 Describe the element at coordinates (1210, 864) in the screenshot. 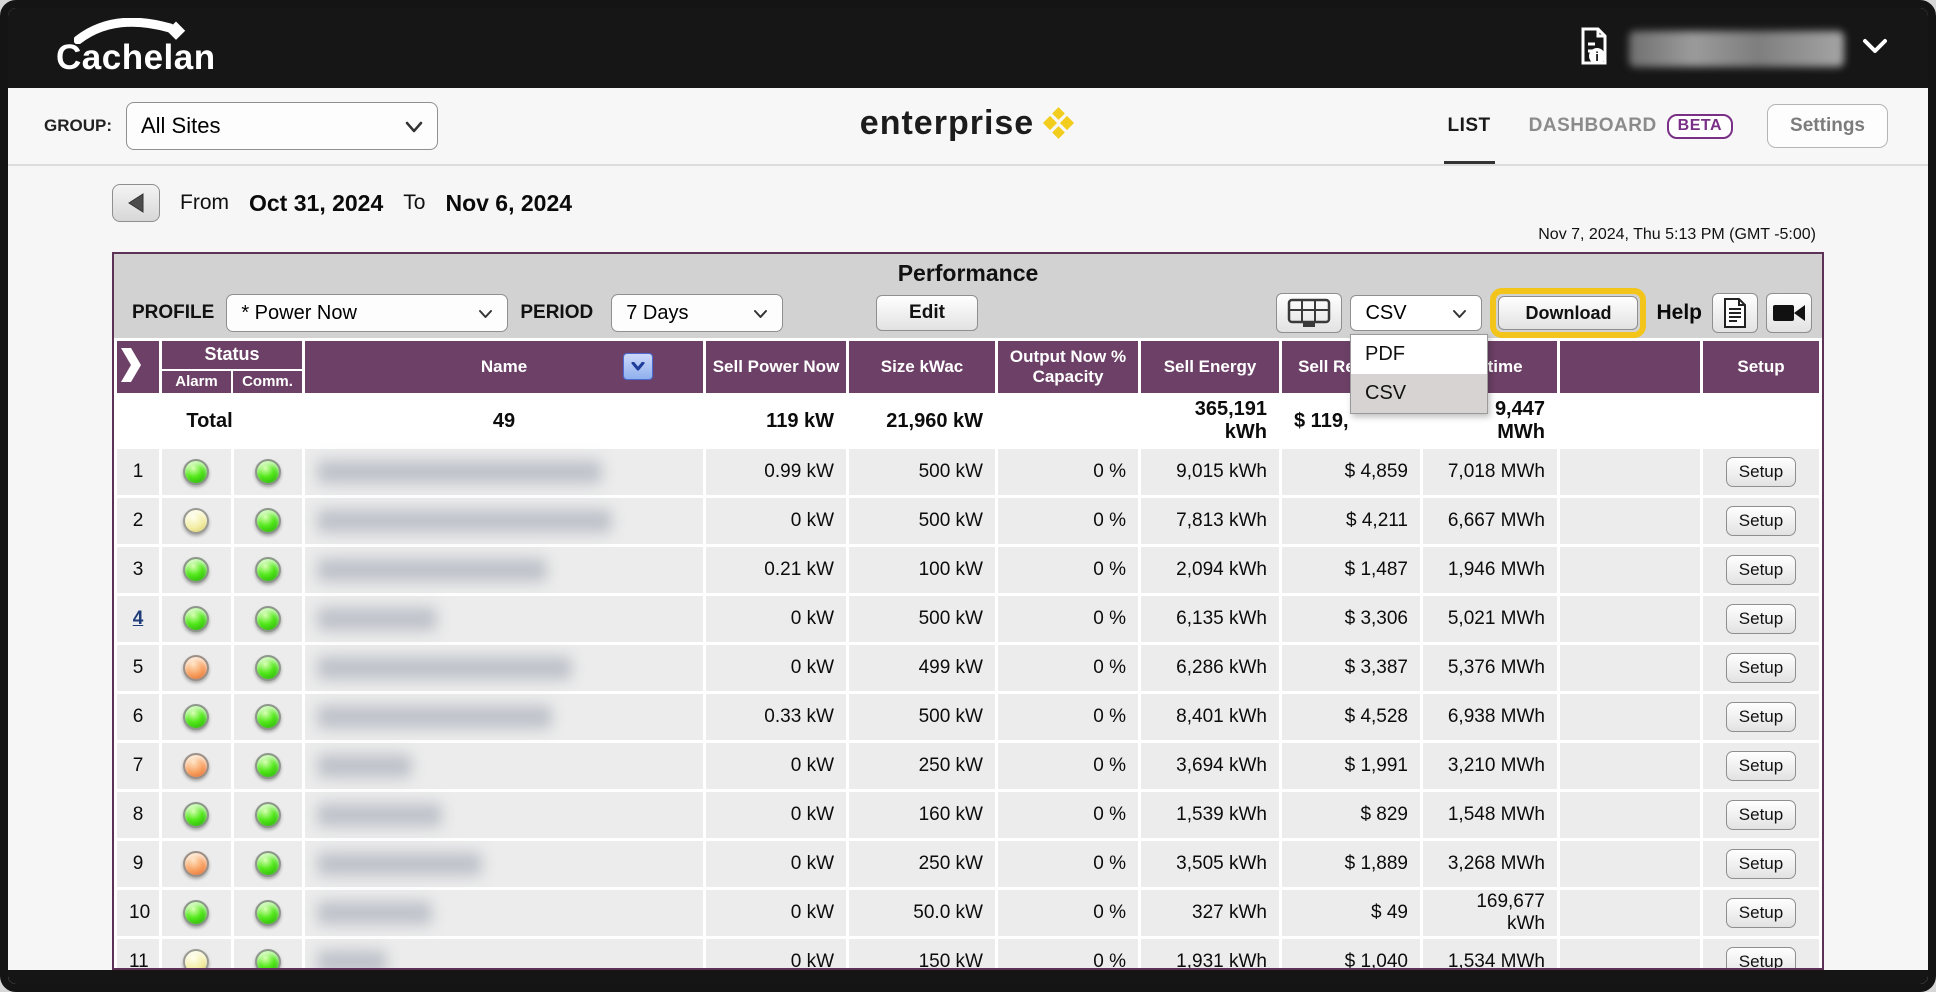

I see `sell-energy: 3,505 kWh` at that location.